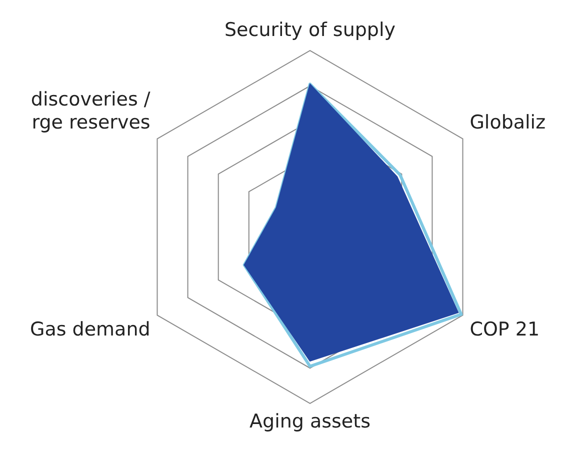 This screenshot has width=572, height=456. Describe the element at coordinates (90, 329) in the screenshot. I see `spoke-label: Gas demand` at that location.